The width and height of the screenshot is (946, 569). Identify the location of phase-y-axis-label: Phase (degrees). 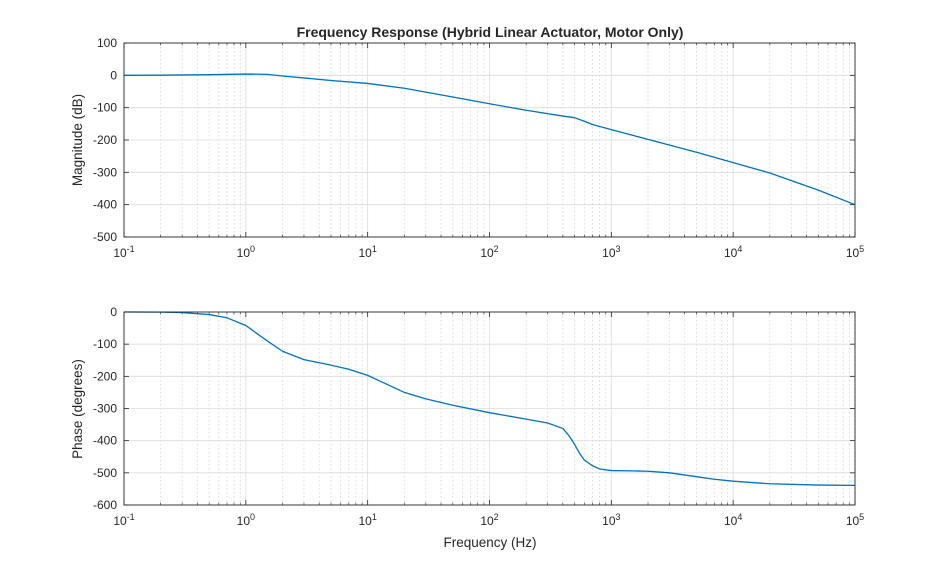
(77, 409).